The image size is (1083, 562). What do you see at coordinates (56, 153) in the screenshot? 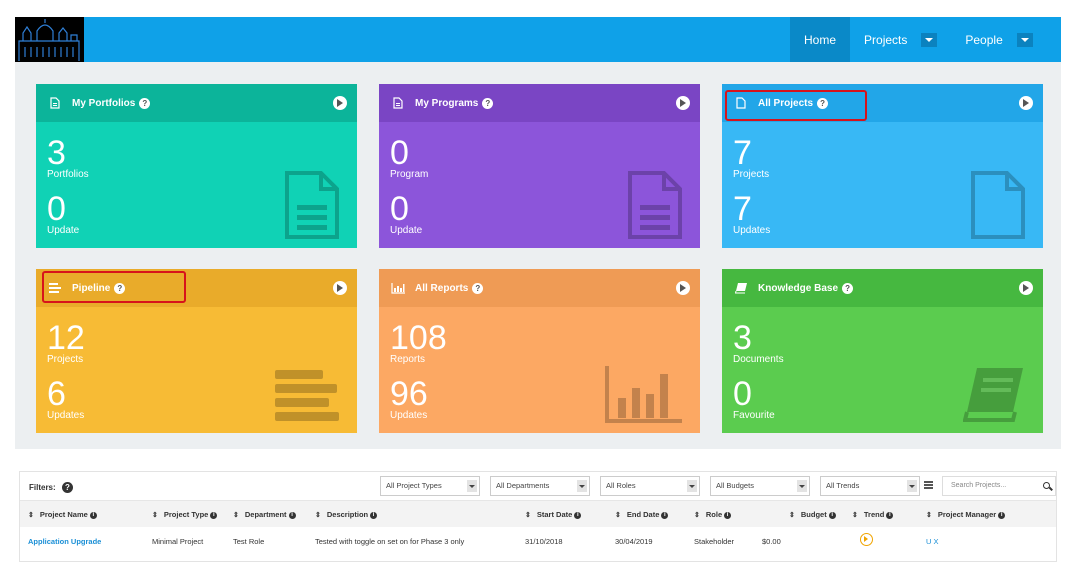
I see `tile-primary-value: 3` at bounding box center [56, 153].